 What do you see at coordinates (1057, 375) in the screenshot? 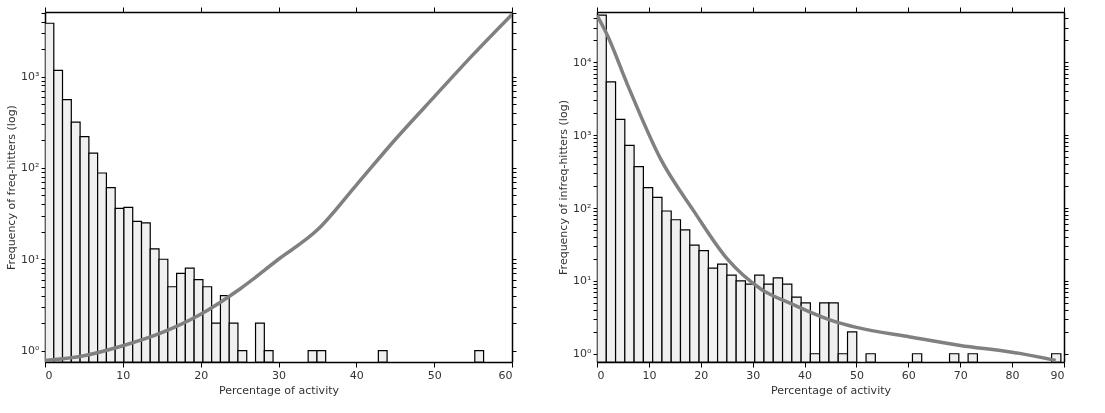
I see `x-tick-label: 90` at bounding box center [1057, 375].